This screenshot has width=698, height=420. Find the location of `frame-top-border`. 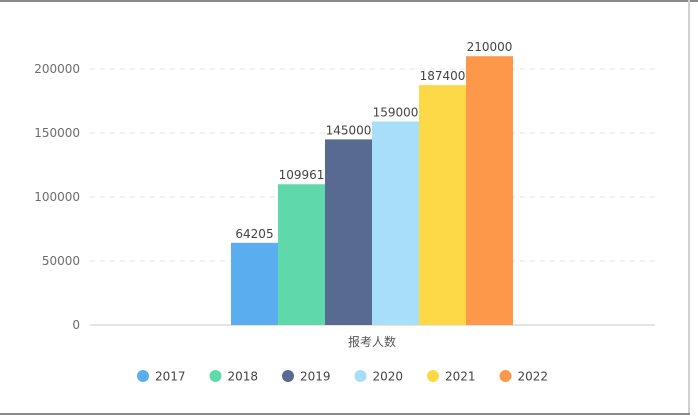

frame-top-border is located at coordinates (349, 1).